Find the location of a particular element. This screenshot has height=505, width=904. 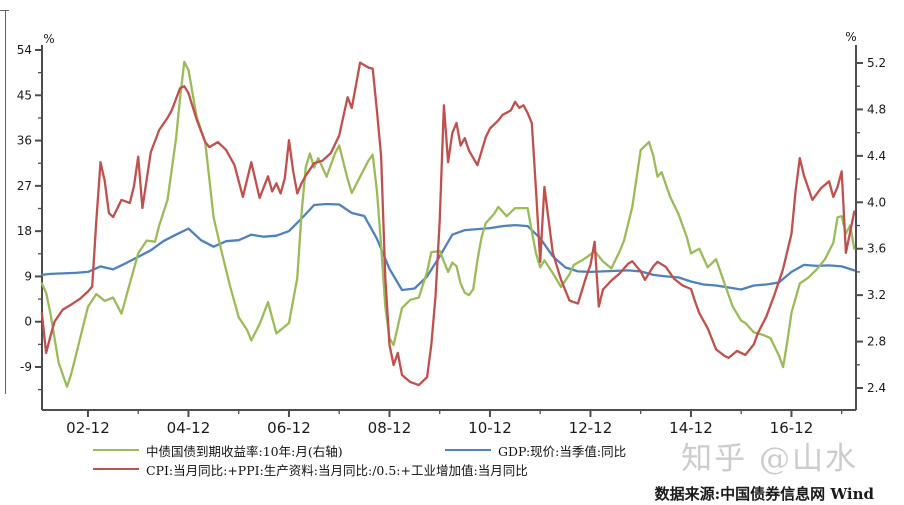

x-axis-tick-label: 14-12 is located at coordinates (691, 428).